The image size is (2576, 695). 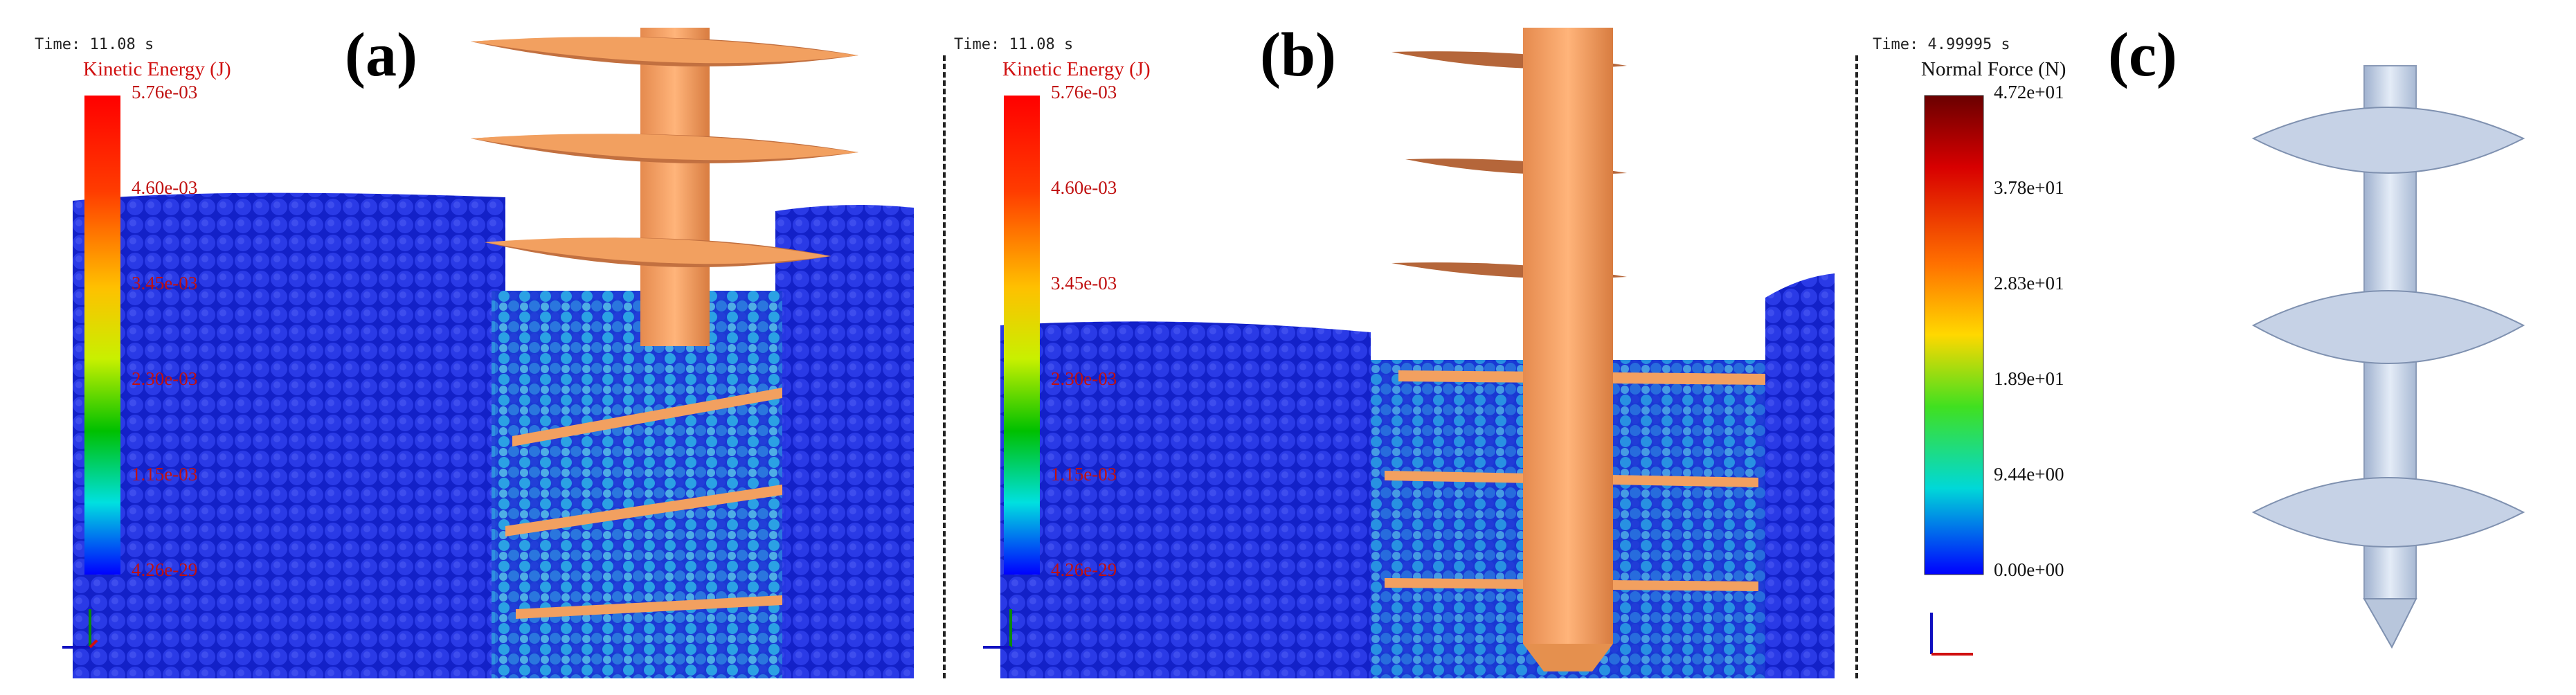 I want to click on panel-b-colorbar-title: Kinetic Energy (J), so click(x=1076, y=69).